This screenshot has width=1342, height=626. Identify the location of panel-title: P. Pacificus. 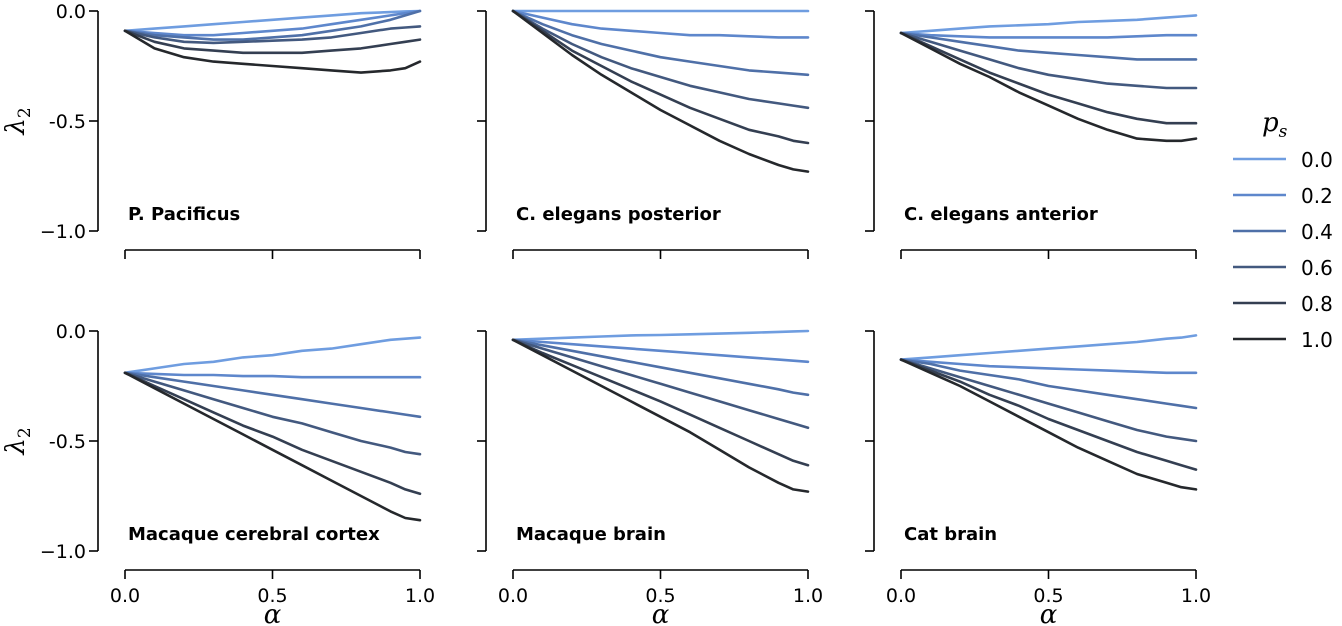
(184, 214).